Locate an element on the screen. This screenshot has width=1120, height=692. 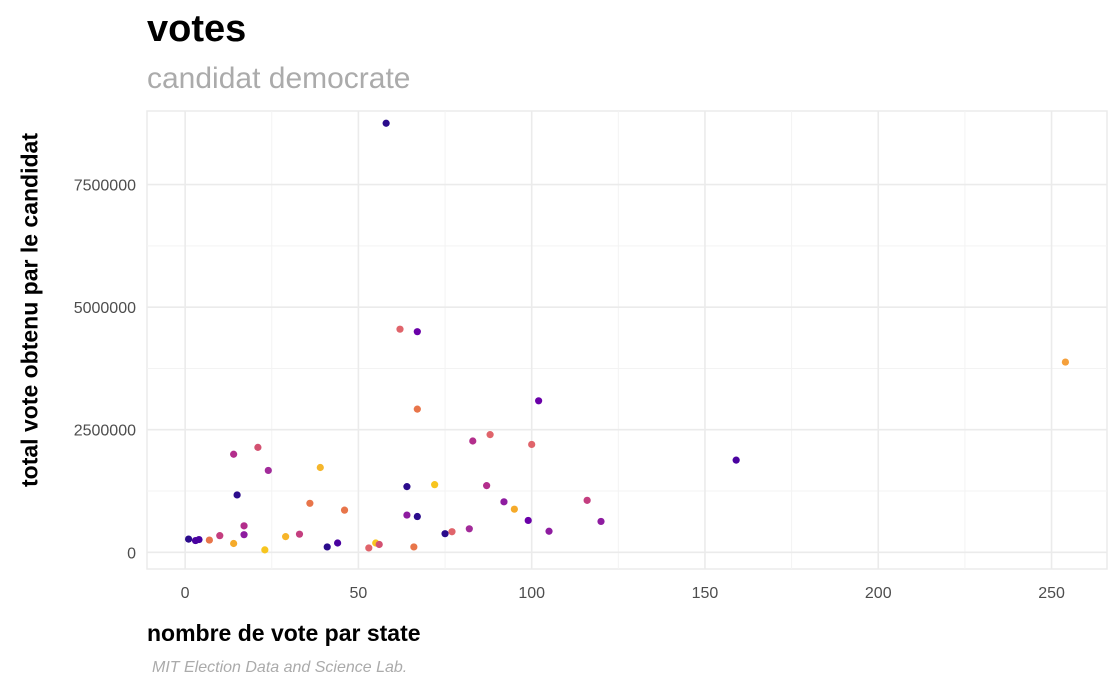
chart-subtitle: candidat democrate is located at coordinates (279, 78).